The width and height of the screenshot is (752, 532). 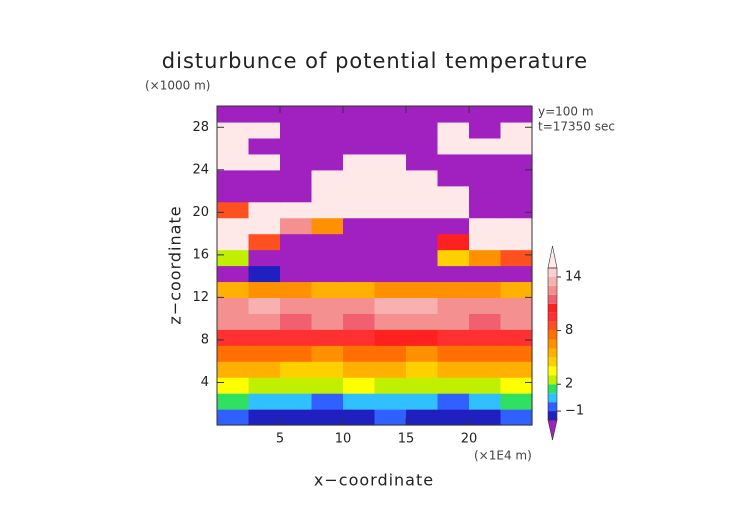 I want to click on y-tick-label: 16, so click(x=200, y=254).